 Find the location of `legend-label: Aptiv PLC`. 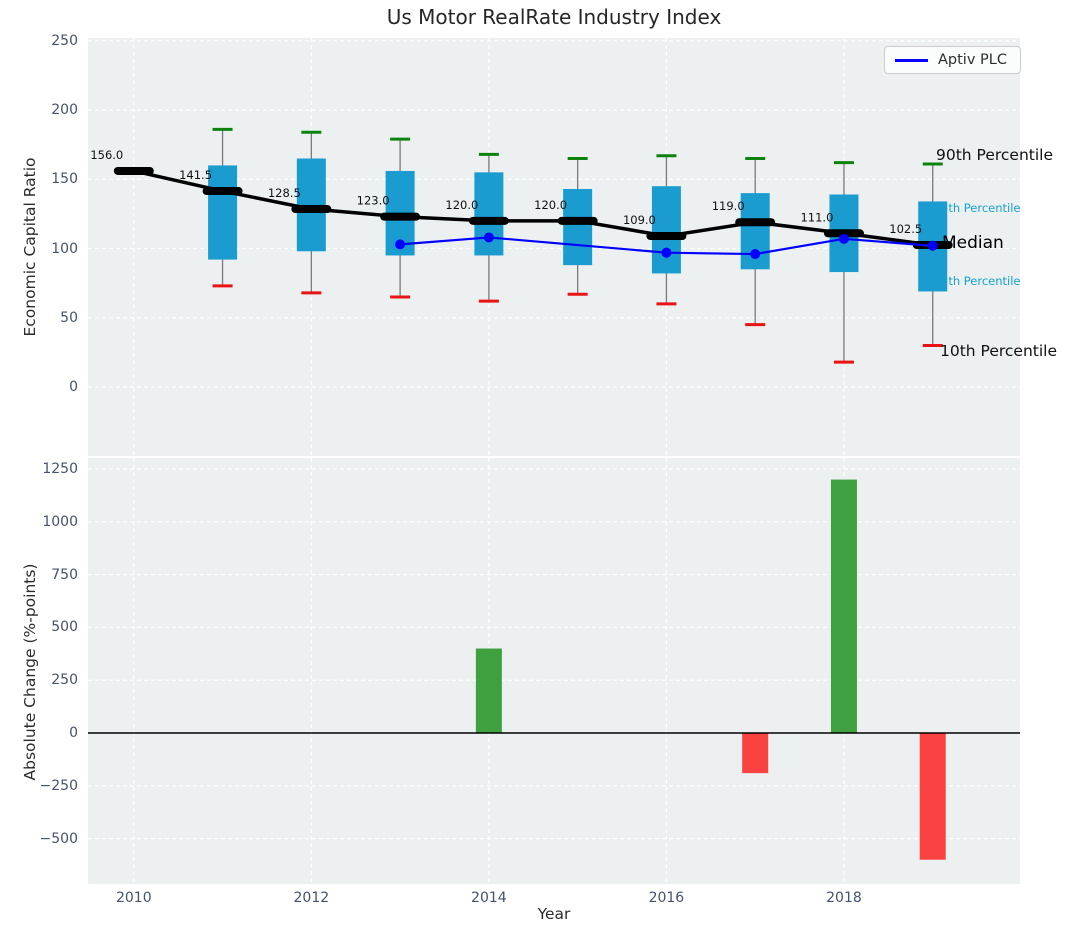

legend-label: Aptiv PLC is located at coordinates (972, 60).